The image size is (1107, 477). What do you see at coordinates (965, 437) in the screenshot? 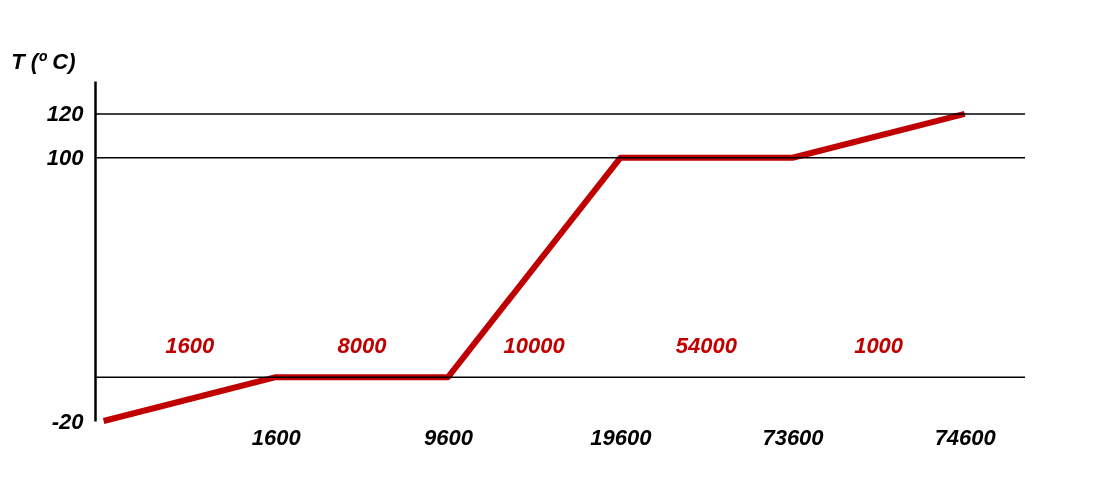
I see `x-tick-label: 74600` at bounding box center [965, 437].